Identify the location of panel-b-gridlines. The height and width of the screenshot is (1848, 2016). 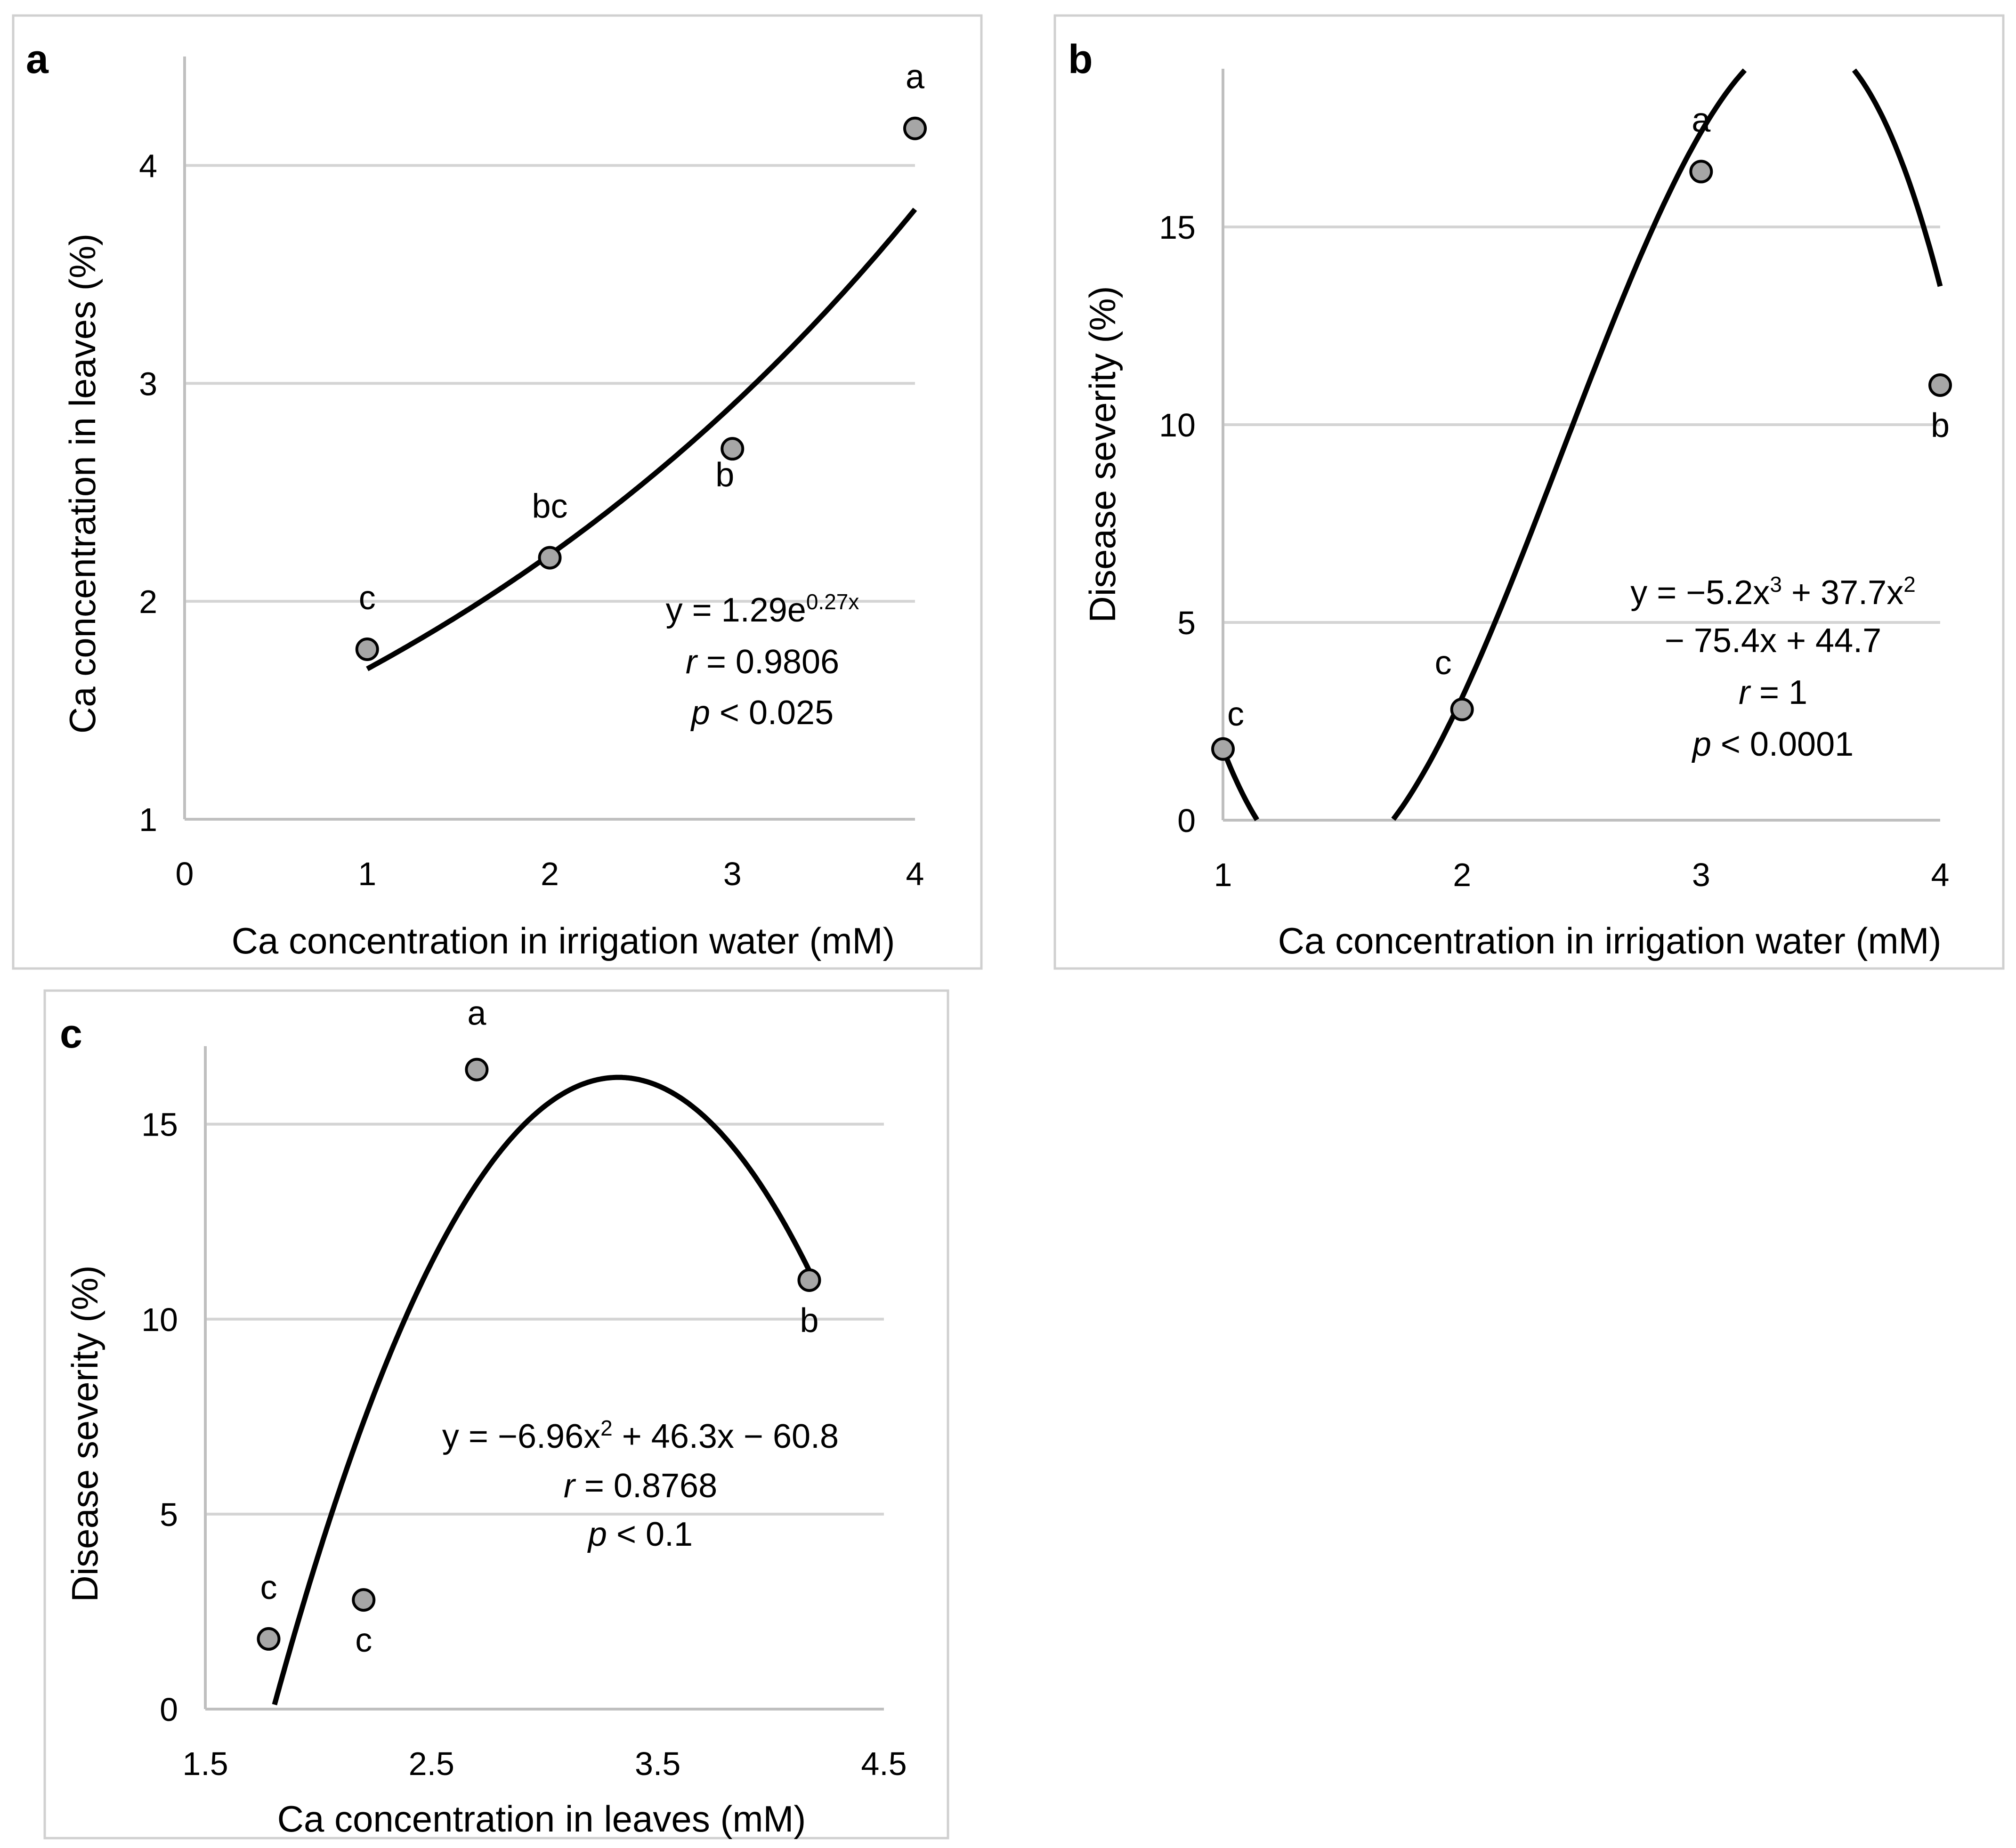
(1581, 425).